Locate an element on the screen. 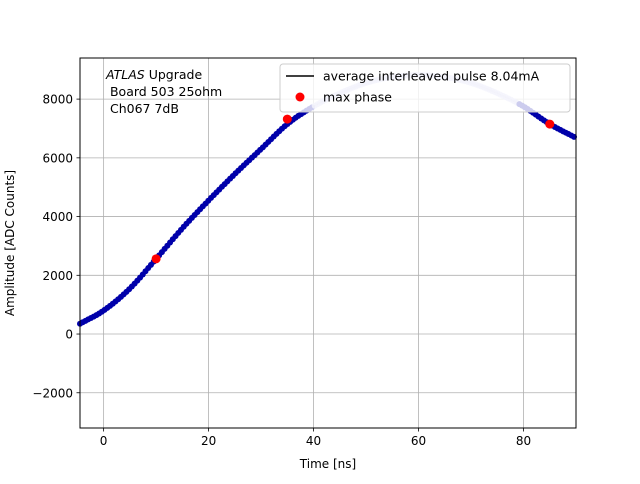 The image size is (640, 484). x-tick-label: 0 is located at coordinates (104, 441).